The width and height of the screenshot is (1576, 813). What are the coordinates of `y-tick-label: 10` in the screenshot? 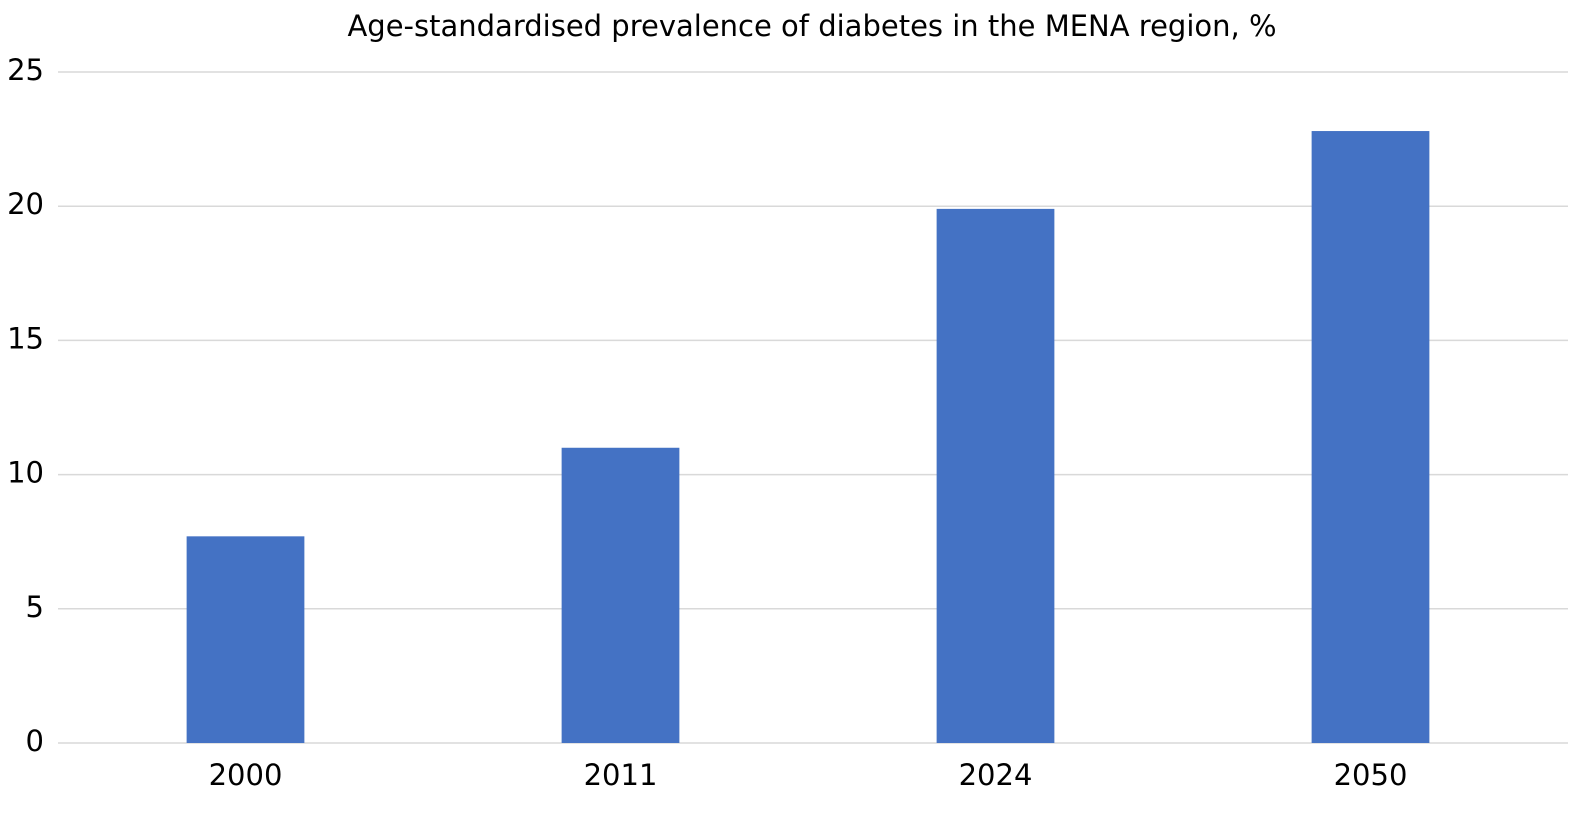 It's located at (25, 473).